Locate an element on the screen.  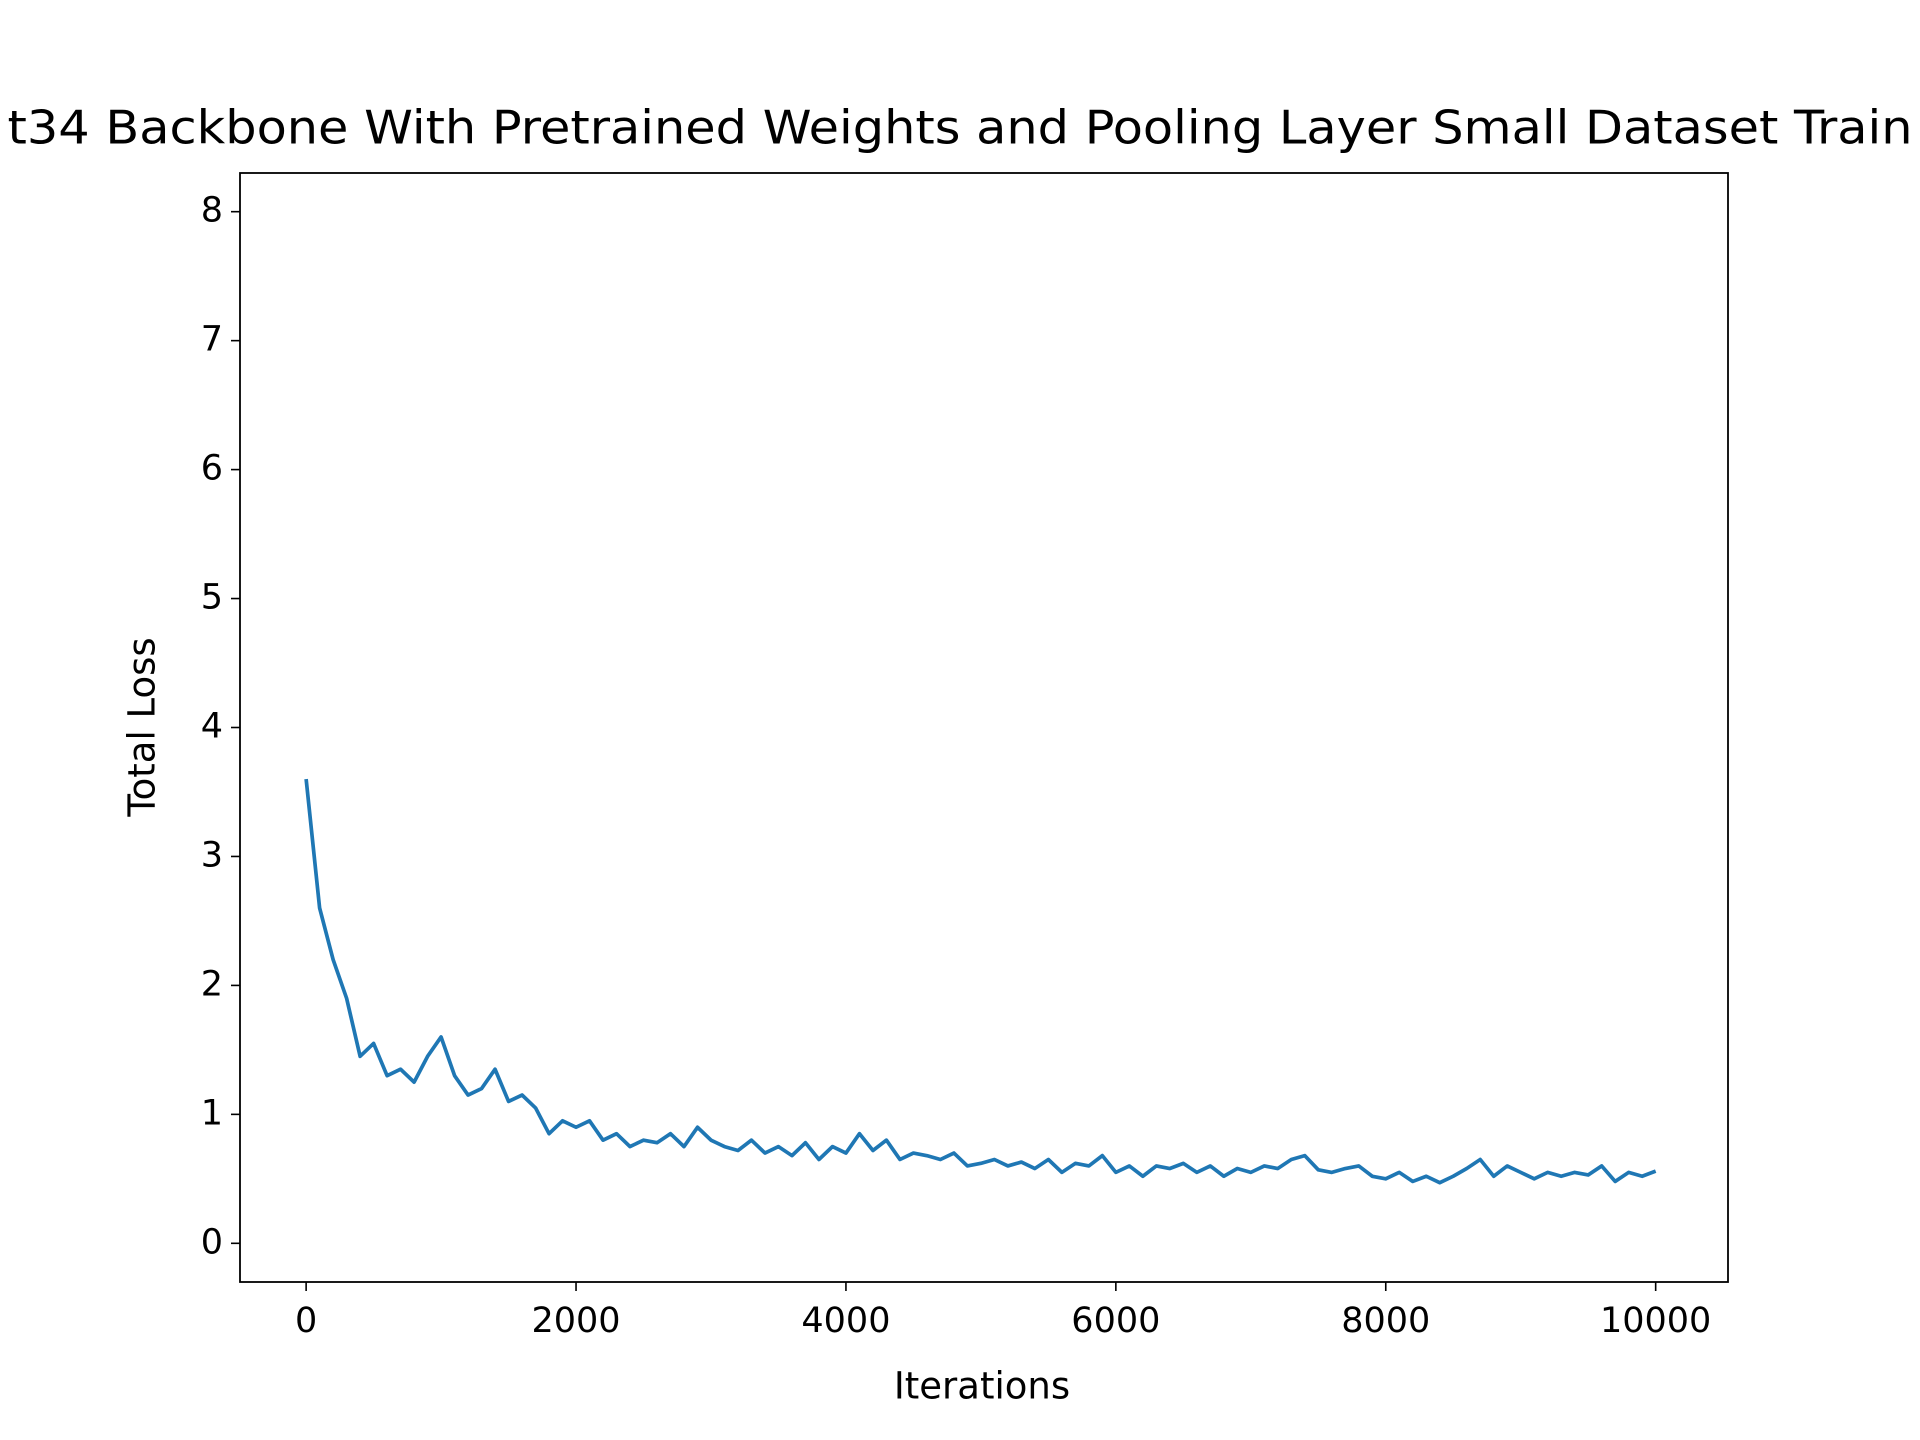
x-tick-label: 6000 is located at coordinates (1115, 1321).